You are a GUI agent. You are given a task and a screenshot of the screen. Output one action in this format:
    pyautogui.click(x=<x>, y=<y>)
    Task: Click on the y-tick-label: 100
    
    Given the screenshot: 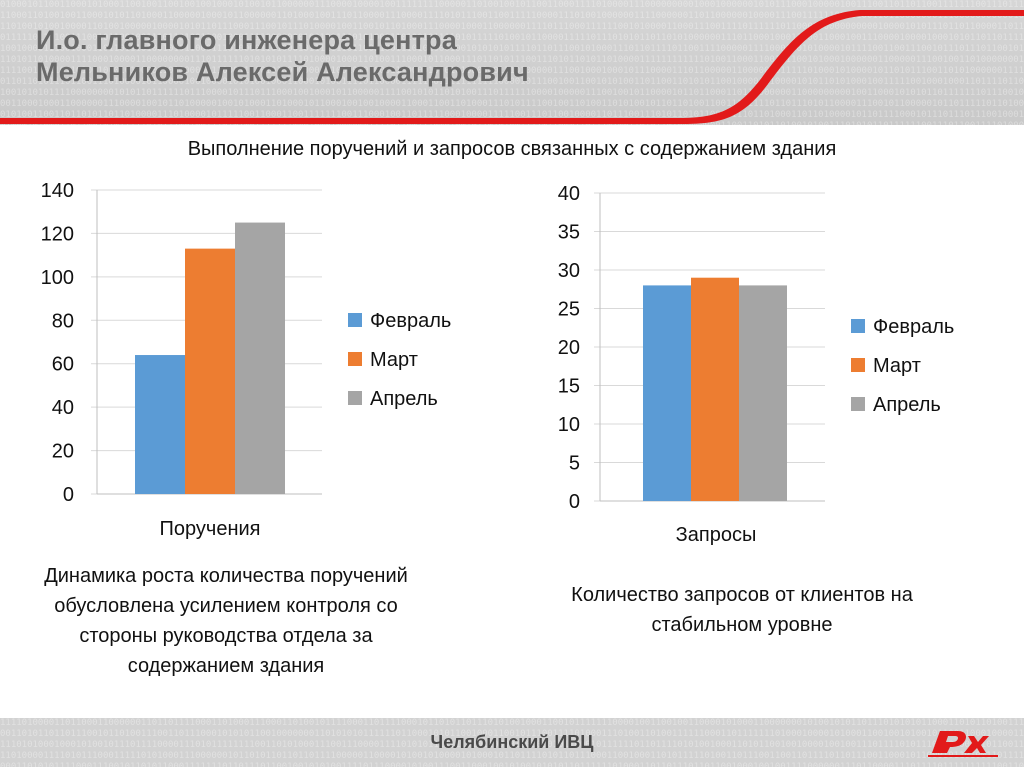 What is the action you would take?
    pyautogui.click(x=57, y=278)
    